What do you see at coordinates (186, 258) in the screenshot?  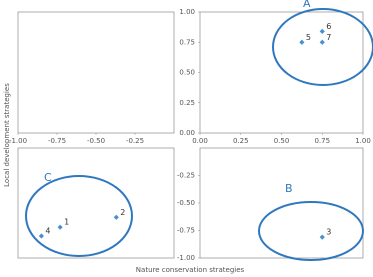 I see `y-tick-label: -1.00` at bounding box center [186, 258].